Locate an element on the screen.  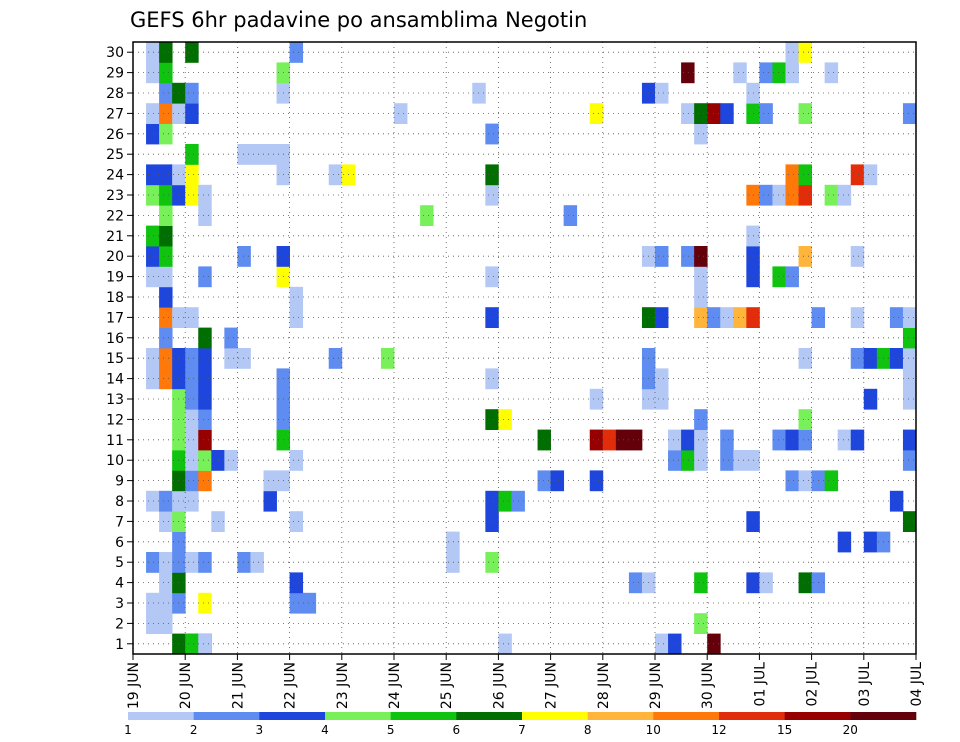
y-tick-label: 1 is located at coordinates (119, 645).